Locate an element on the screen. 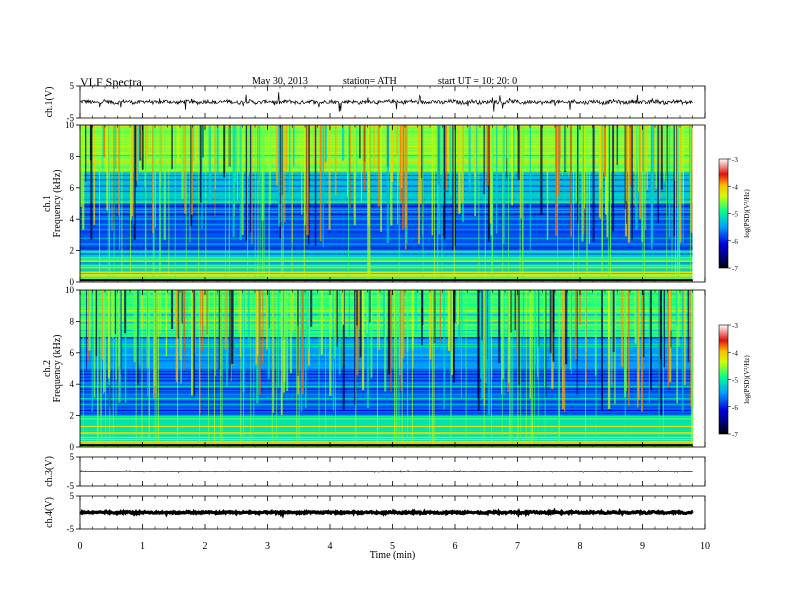 This screenshot has width=792, height=612. x-tick-label: 4 is located at coordinates (330, 546).